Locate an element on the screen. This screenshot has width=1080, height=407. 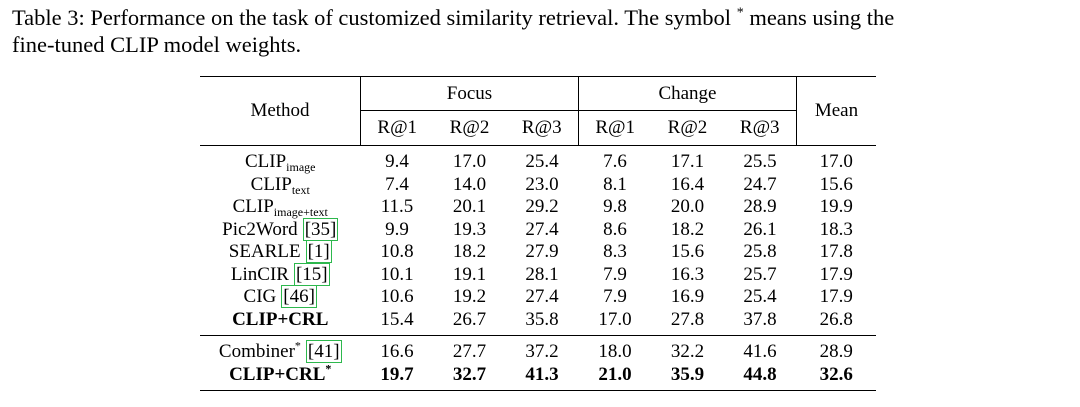
value-cell: 10.8 is located at coordinates (397, 252).